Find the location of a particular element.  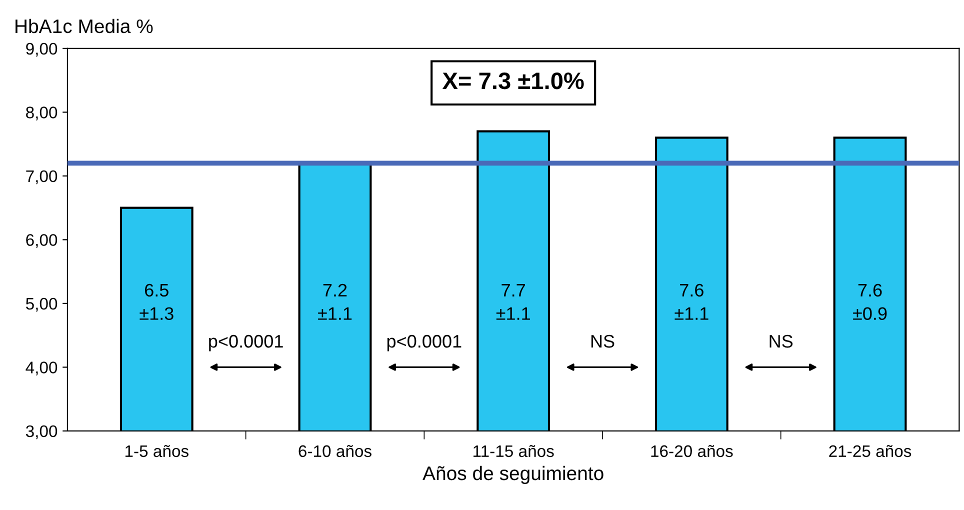

x-tick-label: 21-25 años is located at coordinates (870, 451).